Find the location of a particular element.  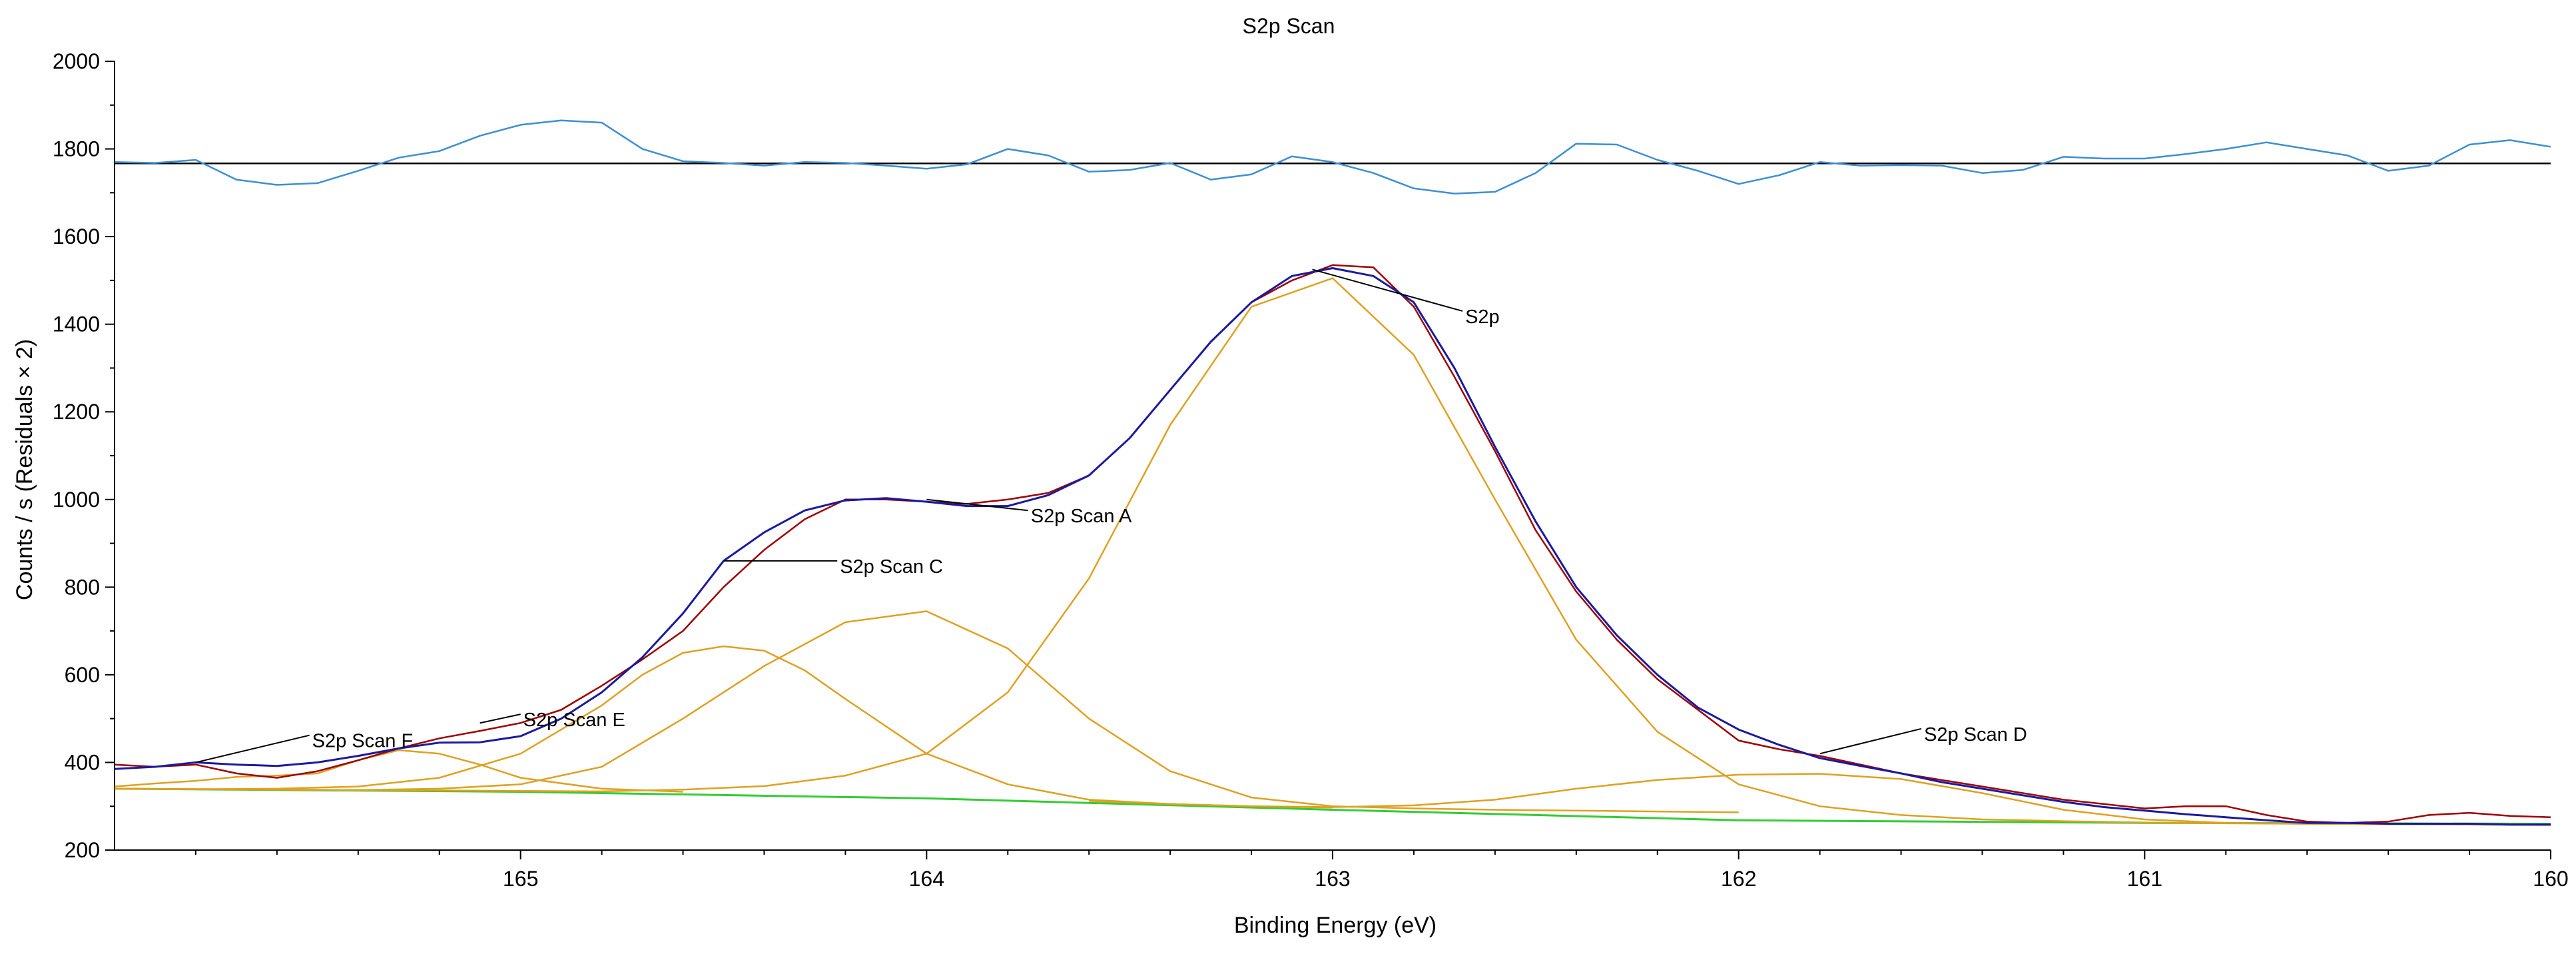

annotation-label: S2p Scan D is located at coordinates (1975, 734).